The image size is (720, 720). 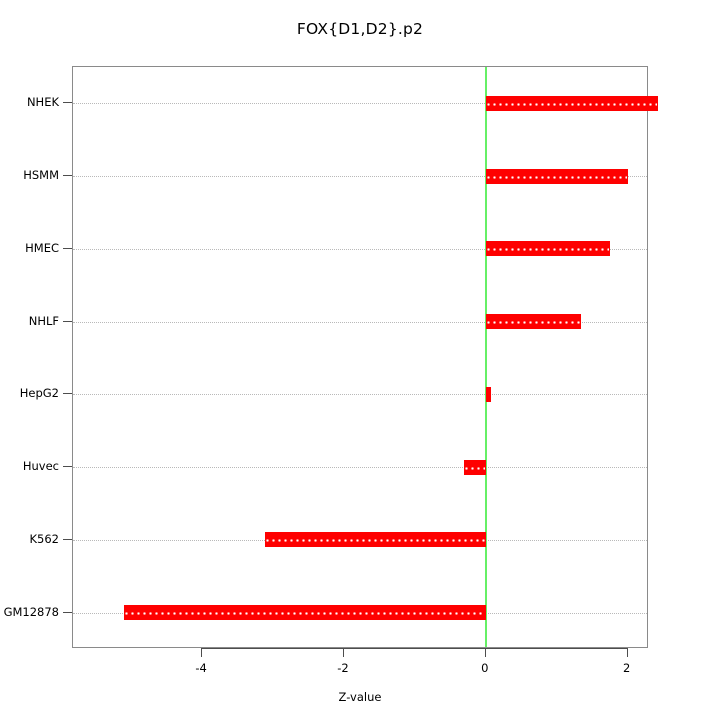 What do you see at coordinates (44, 538) in the screenshot?
I see `y-axis-tick-label: K562` at bounding box center [44, 538].